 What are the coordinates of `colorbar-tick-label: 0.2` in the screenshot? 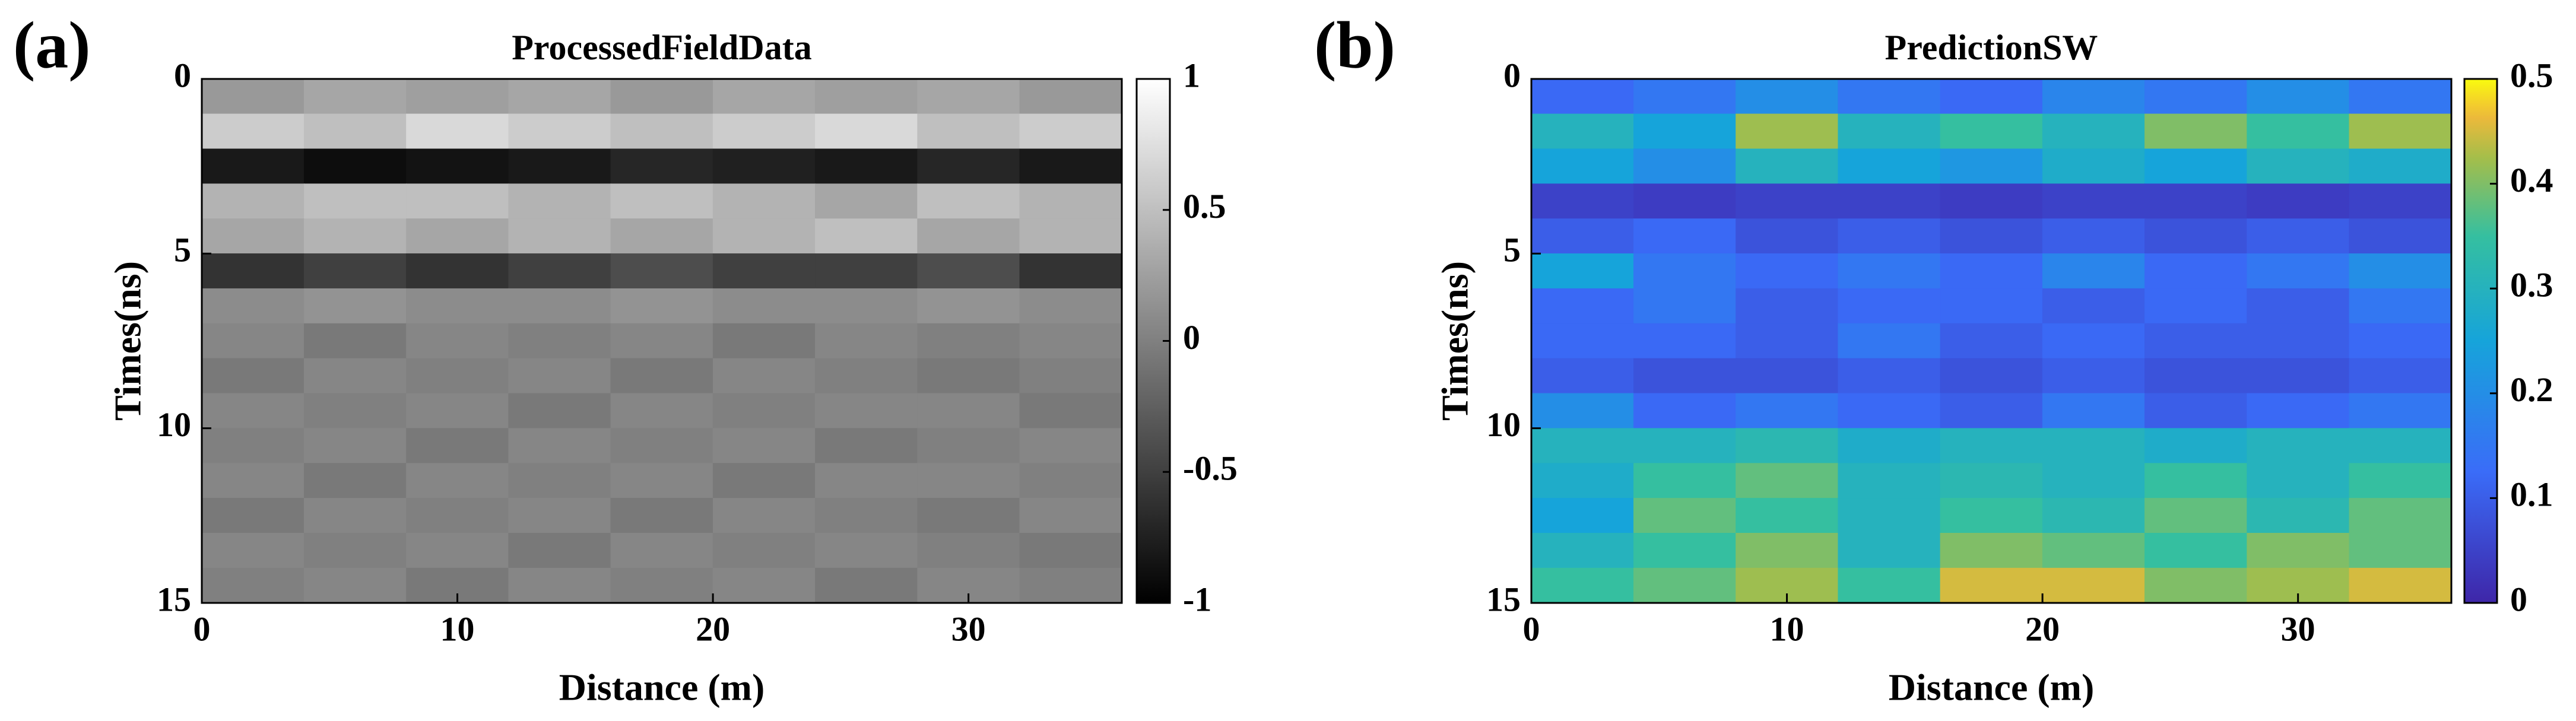 It's located at (2531, 389).